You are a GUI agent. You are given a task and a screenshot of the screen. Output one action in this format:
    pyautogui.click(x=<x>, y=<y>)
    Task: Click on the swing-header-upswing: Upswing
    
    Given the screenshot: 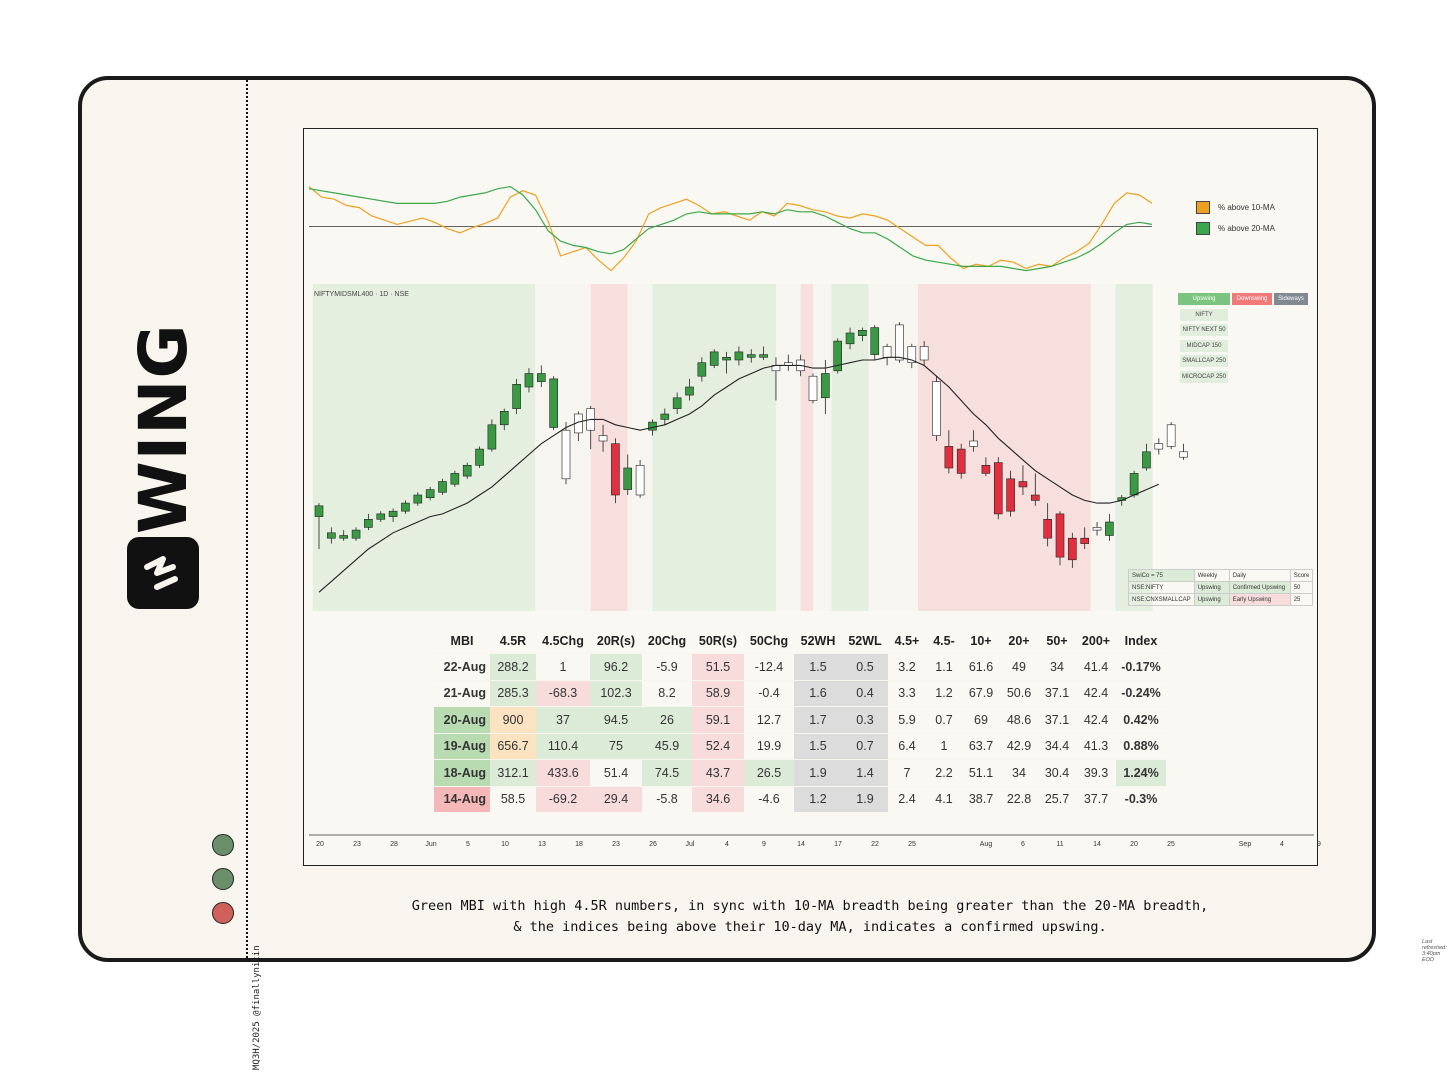 What is the action you would take?
    pyautogui.click(x=1204, y=299)
    